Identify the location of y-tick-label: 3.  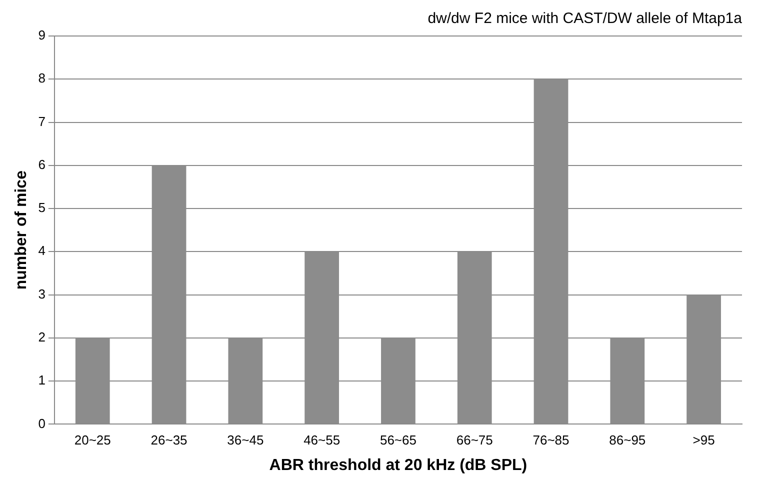
(42, 294).